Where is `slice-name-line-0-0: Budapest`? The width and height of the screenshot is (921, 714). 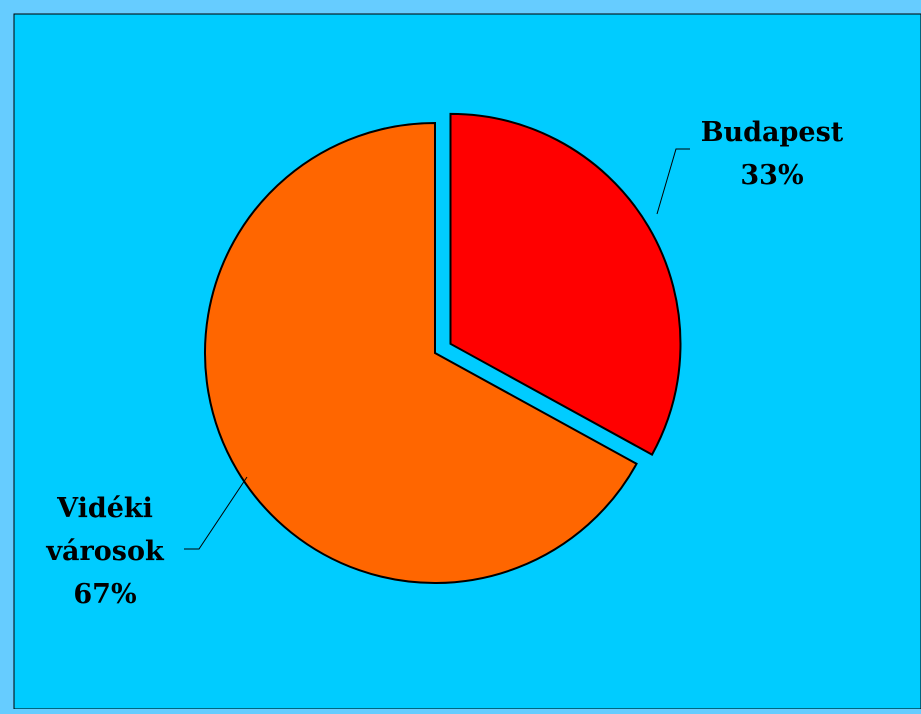
slice-name-line-0-0: Budapest is located at coordinates (772, 132).